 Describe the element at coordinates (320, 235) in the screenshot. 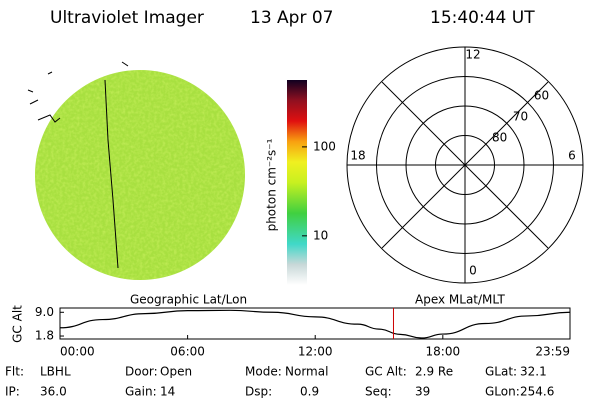

I see `colorbar-tick-label: 10` at that location.